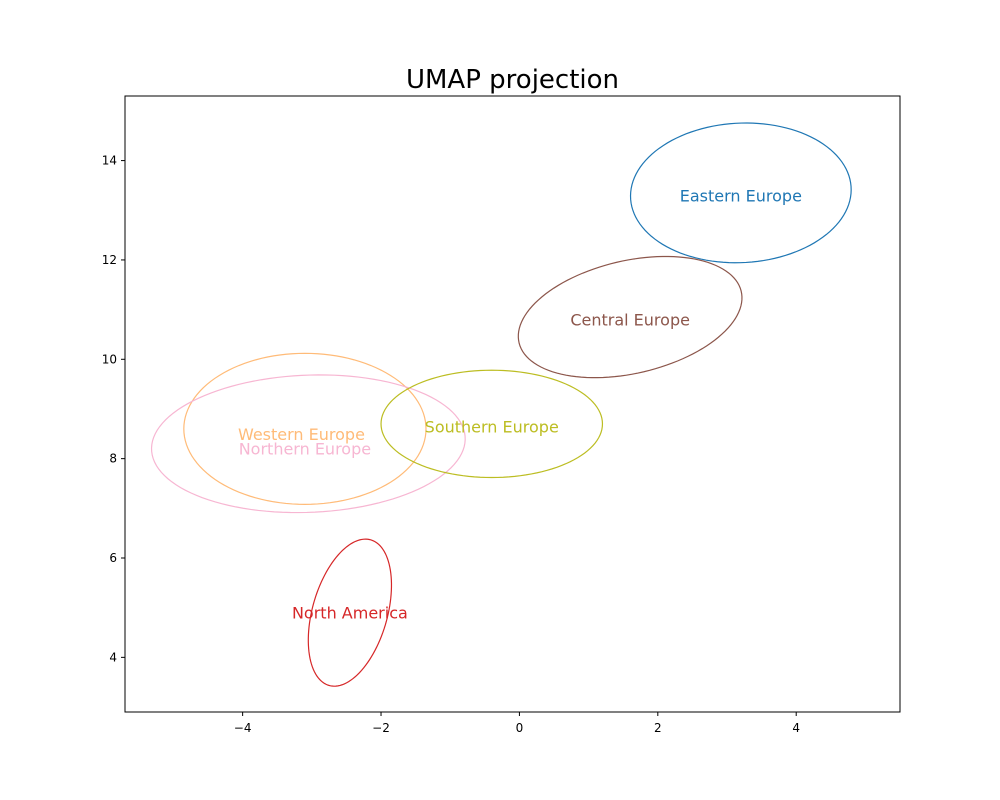 The image size is (1000, 800). What do you see at coordinates (520, 728) in the screenshot?
I see `x-tick-label: 0` at bounding box center [520, 728].